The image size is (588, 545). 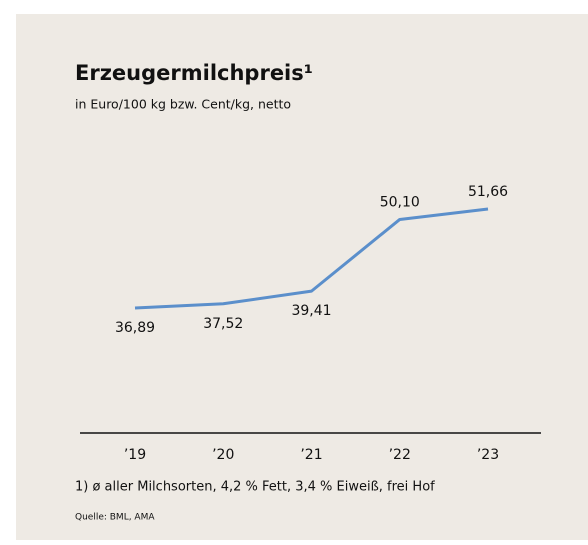 What do you see at coordinates (400, 455) in the screenshot?
I see `x-tick-label: ’22` at bounding box center [400, 455].